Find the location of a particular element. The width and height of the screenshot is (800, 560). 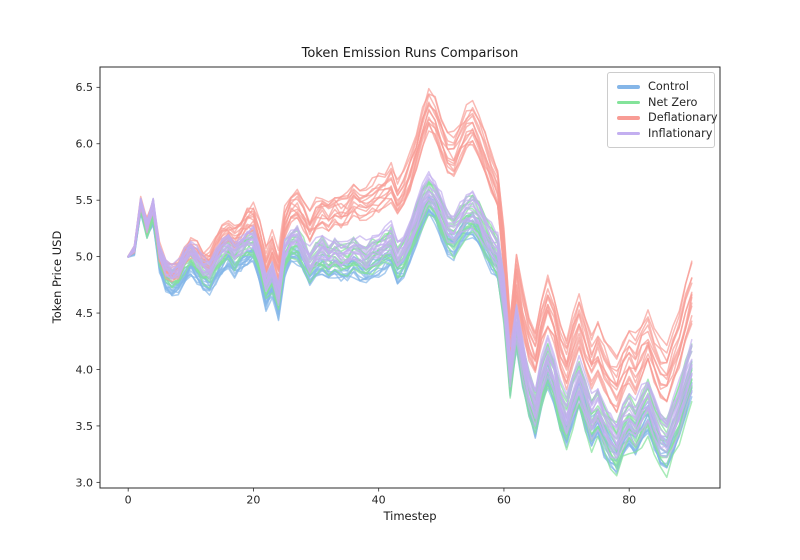

legend: Control Net Zero Deflationary Inflationary is located at coordinates (662, 110).